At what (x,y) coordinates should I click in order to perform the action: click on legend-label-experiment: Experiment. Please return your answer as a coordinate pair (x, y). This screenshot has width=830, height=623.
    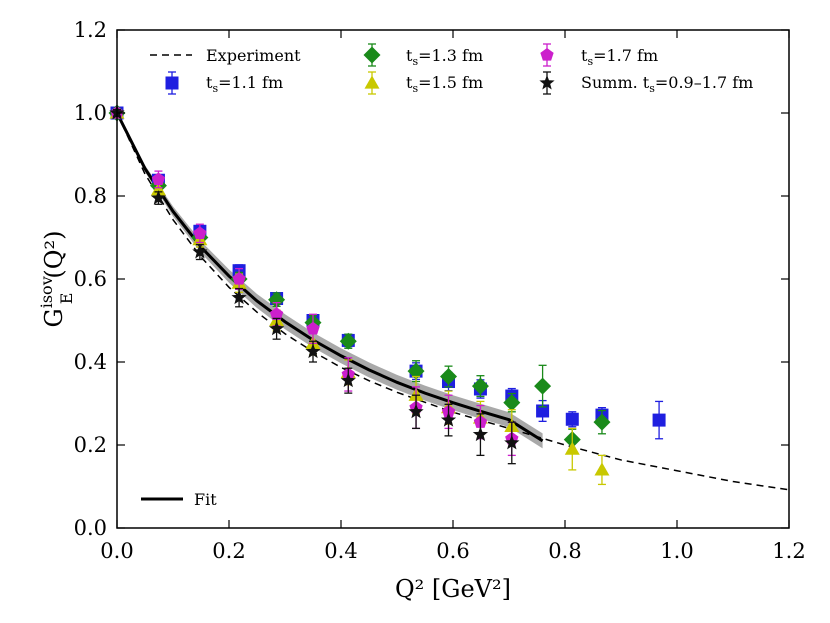
    Looking at the image, I should click on (253, 55).